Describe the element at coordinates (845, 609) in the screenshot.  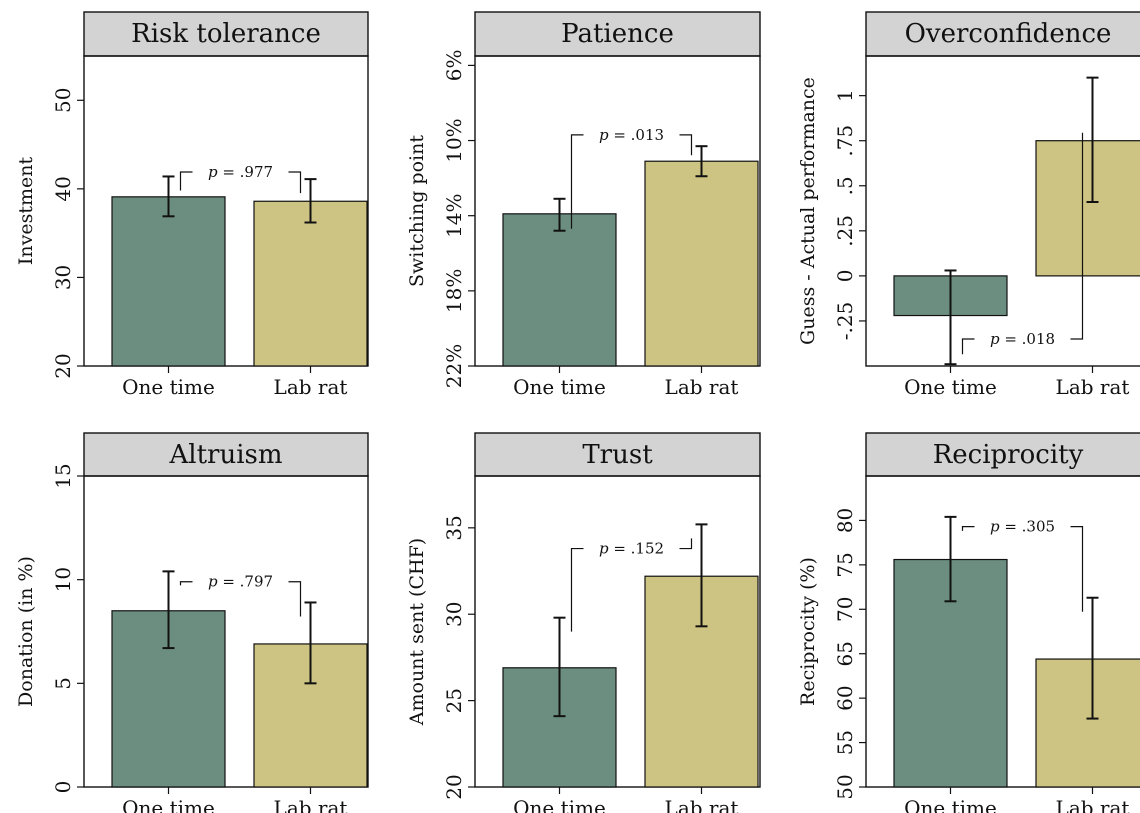
I see `y-tick-label: 70` at that location.